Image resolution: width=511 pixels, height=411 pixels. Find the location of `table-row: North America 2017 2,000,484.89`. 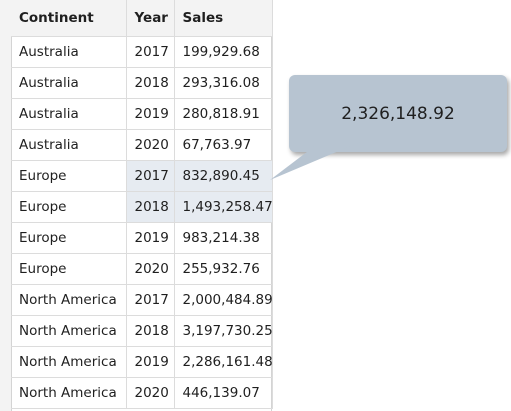

table-row: North America 2017 2,000,484.89 is located at coordinates (142, 300).